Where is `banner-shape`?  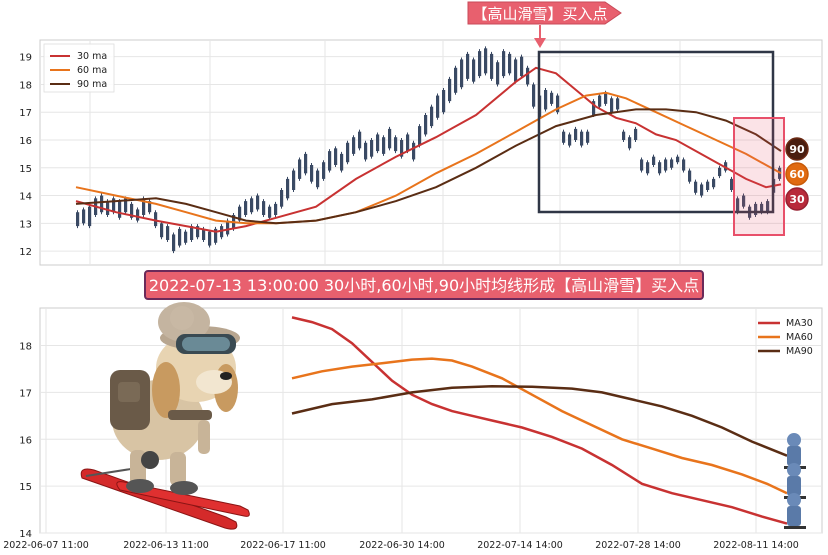 banner-shape is located at coordinates (544, 13).